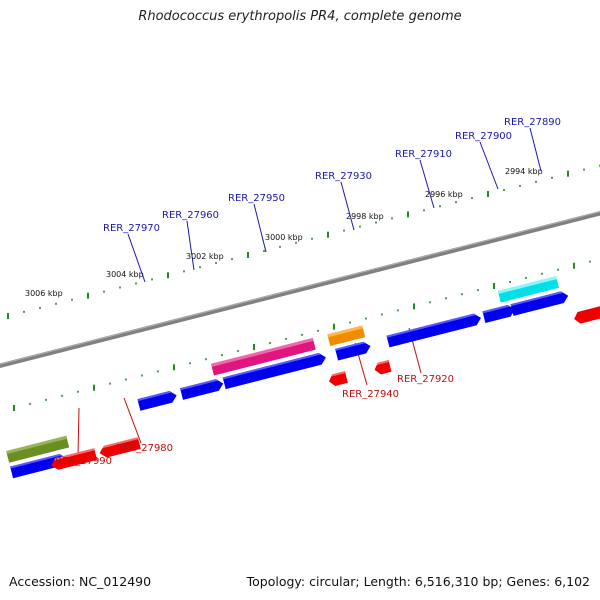 Image resolution: width=600 pixels, height=600 pixels. I want to click on gene-label-rer-27980: RER_27980, so click(144, 448).